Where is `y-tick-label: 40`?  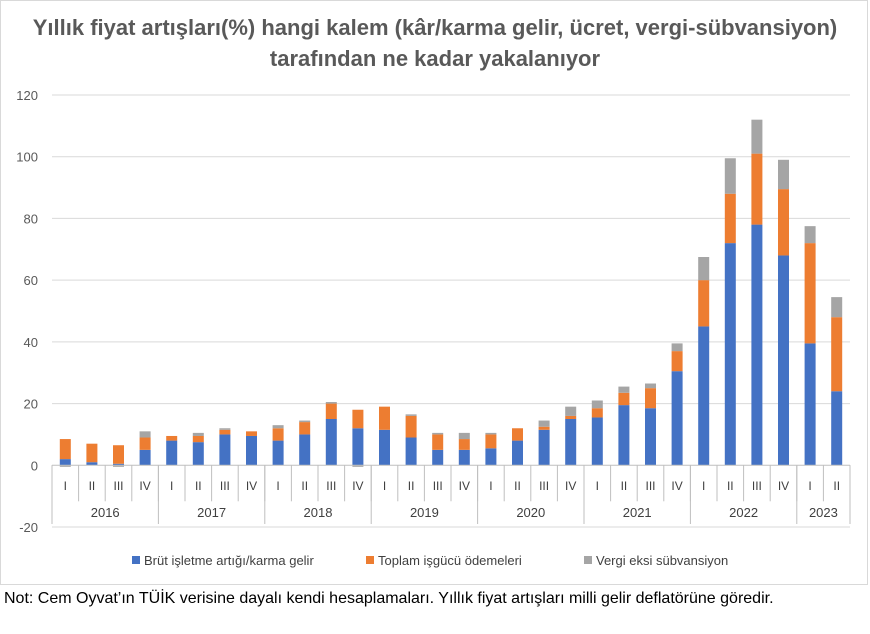 y-tick-label: 40 is located at coordinates (31, 342).